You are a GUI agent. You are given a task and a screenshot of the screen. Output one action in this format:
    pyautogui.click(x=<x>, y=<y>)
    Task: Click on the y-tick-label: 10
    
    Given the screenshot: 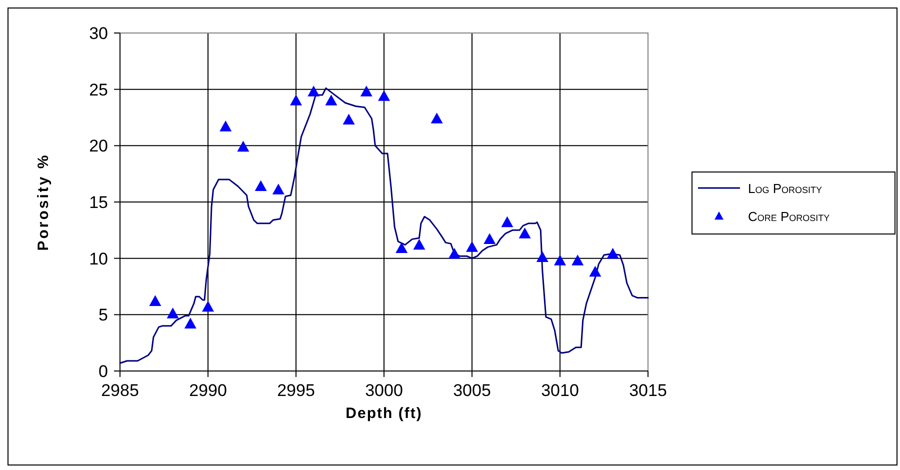 What is the action you would take?
    pyautogui.click(x=98, y=258)
    